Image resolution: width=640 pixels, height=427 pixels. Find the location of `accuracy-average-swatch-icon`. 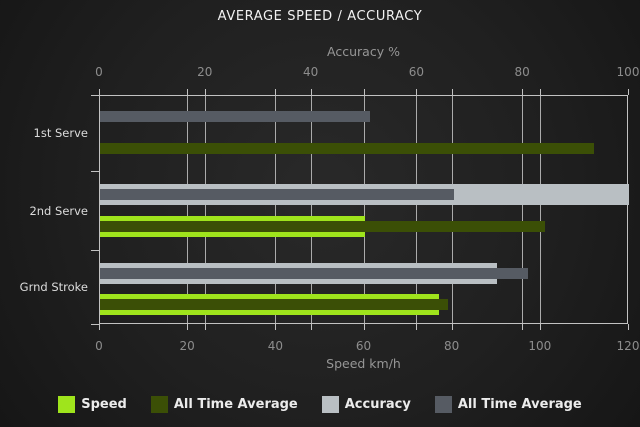

accuracy-average-swatch-icon is located at coordinates (443, 404).